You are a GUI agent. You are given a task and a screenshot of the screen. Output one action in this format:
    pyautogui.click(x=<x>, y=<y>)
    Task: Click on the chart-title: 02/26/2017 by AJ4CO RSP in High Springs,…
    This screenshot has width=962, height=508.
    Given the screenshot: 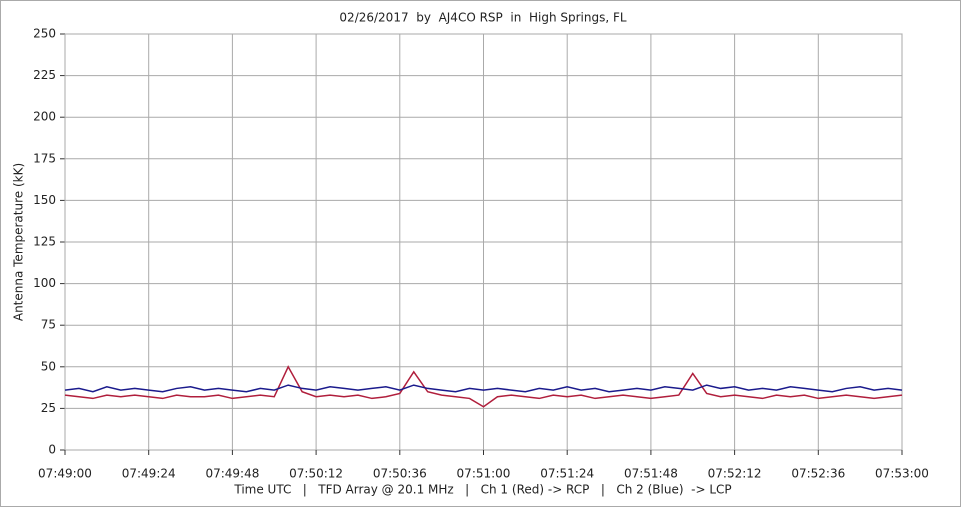 What is the action you would take?
    pyautogui.click(x=482, y=18)
    